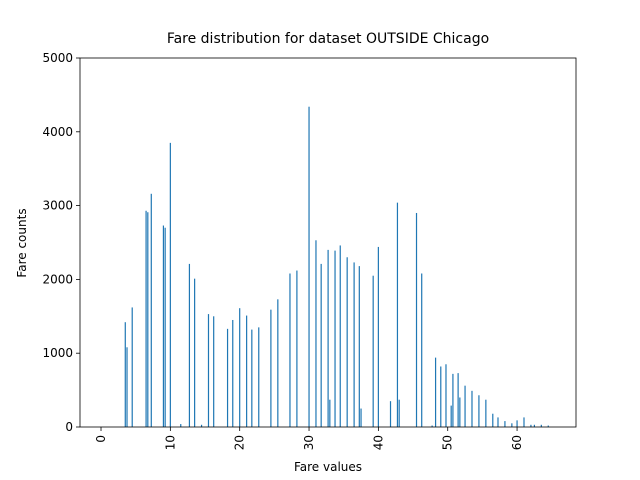 This screenshot has height=480, width=640. Describe the element at coordinates (57, 279) in the screenshot. I see `y-tick-label: 2000` at that location.